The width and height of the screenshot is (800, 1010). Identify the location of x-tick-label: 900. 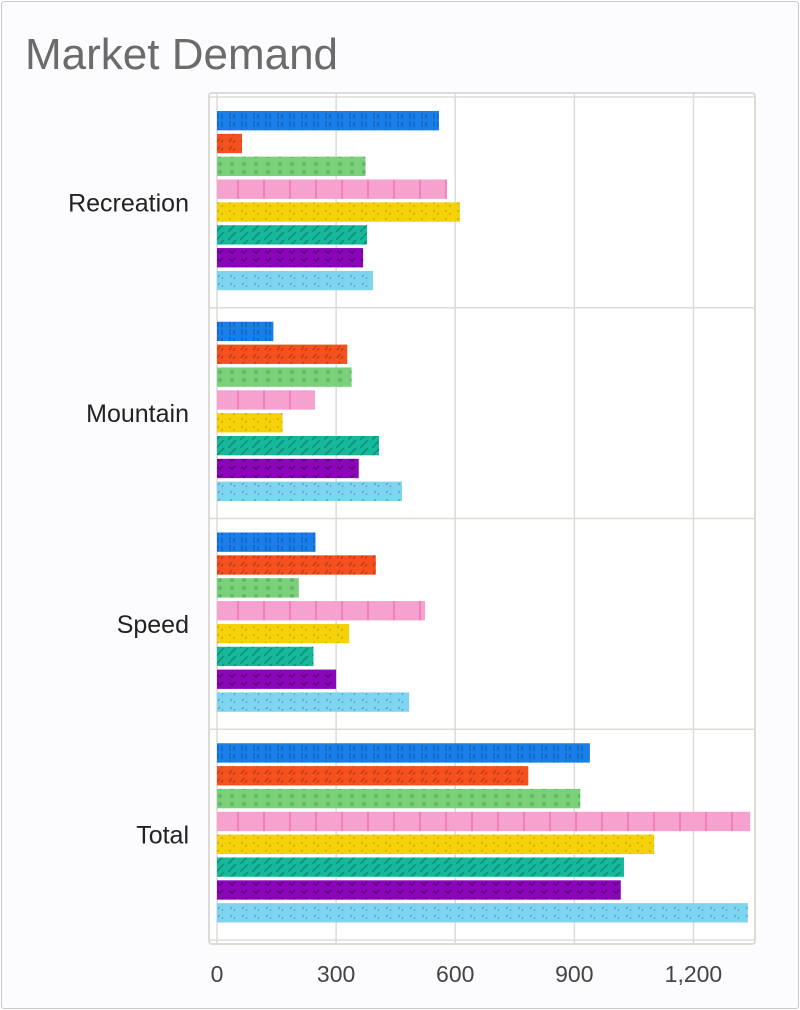
(574, 974).